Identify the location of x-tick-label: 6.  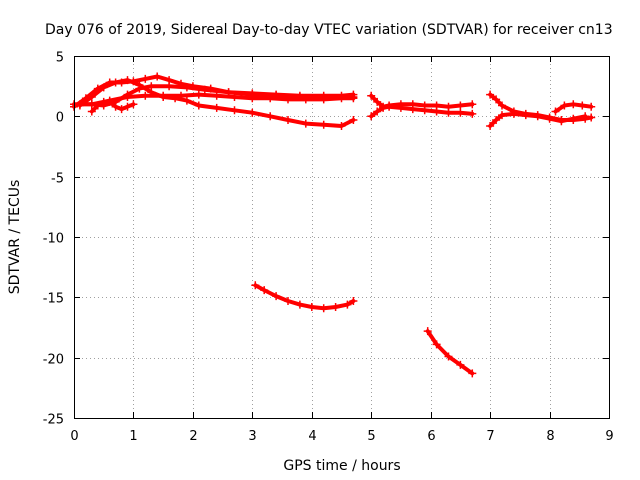
(431, 436).